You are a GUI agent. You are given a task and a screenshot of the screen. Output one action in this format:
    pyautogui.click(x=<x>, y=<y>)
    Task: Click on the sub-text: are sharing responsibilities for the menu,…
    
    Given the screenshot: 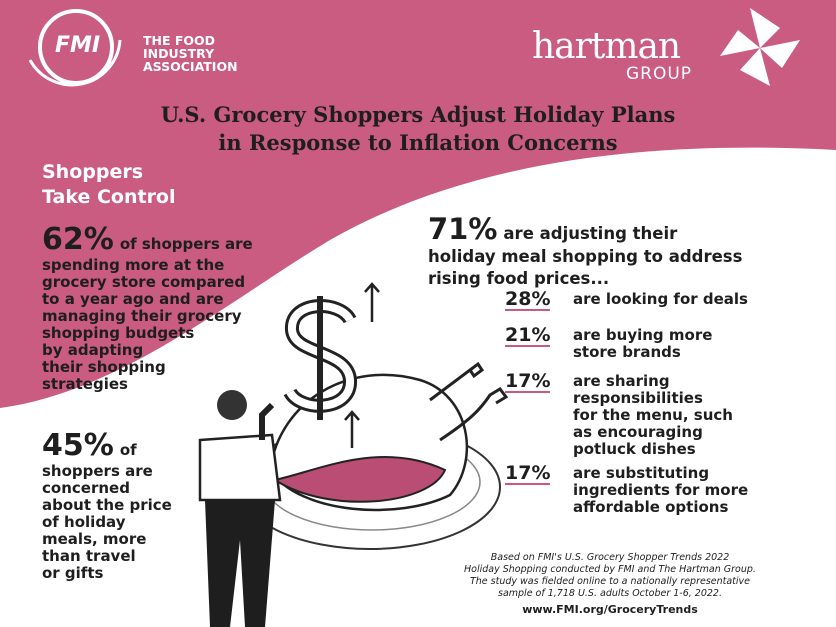 What is the action you would take?
    pyautogui.click(x=653, y=415)
    